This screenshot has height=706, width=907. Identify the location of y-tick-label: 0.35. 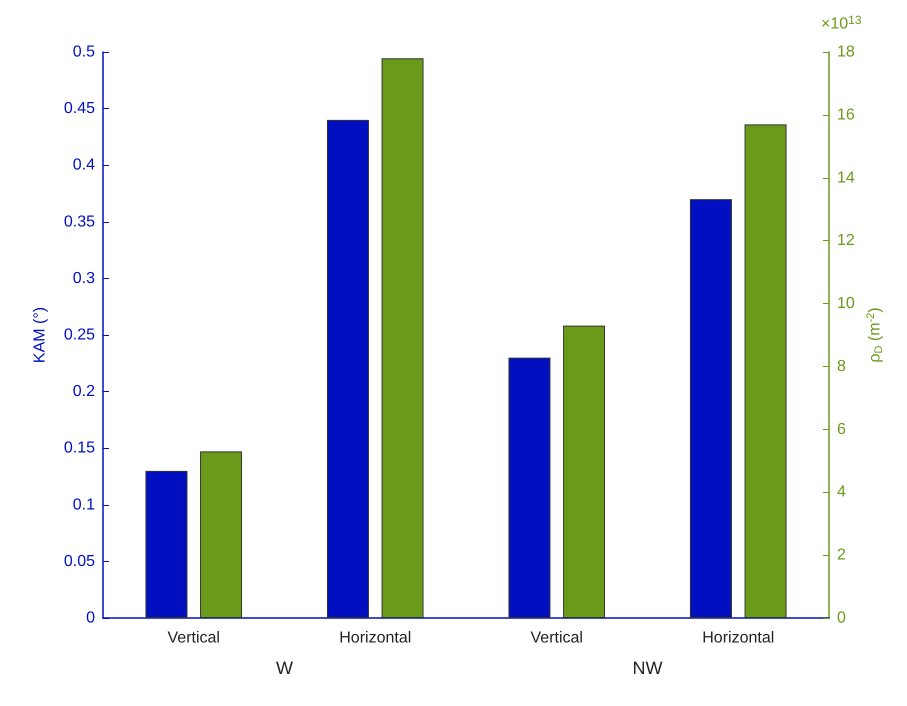
(80, 221).